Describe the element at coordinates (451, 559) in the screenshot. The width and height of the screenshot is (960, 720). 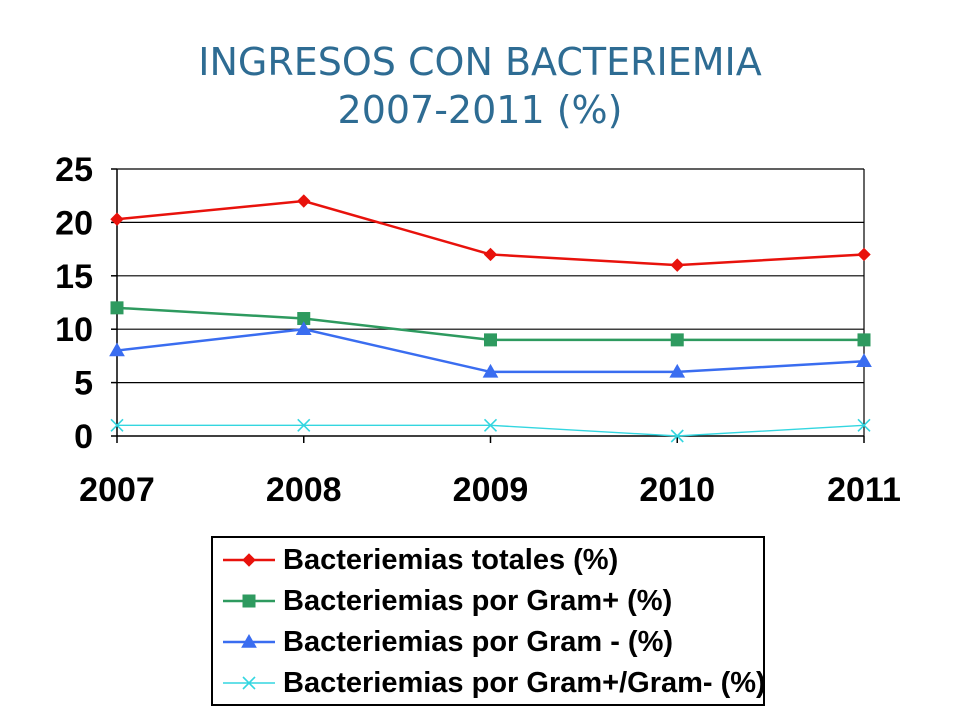
I see `legend-label-totales: Bacteriemias totales (%)` at that location.